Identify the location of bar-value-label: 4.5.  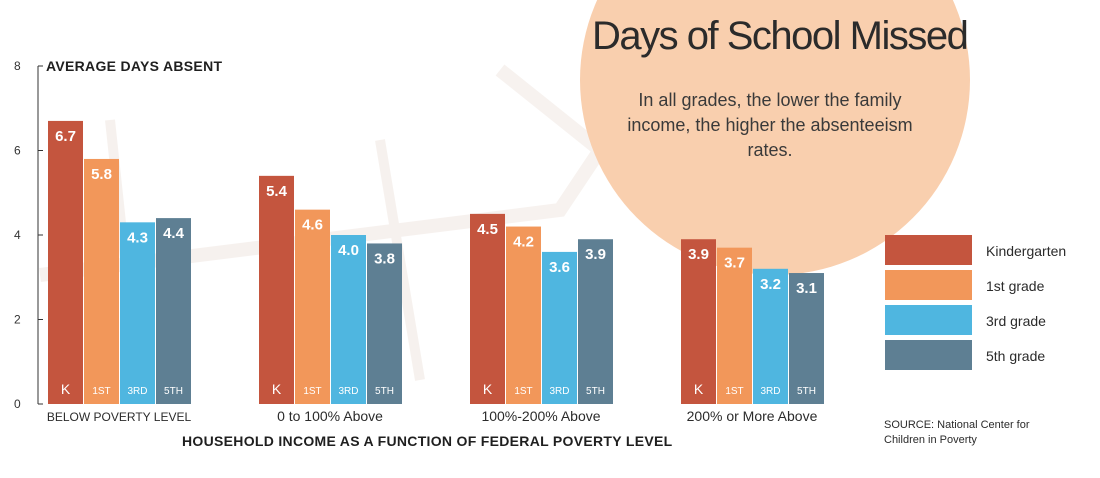
(487, 229).